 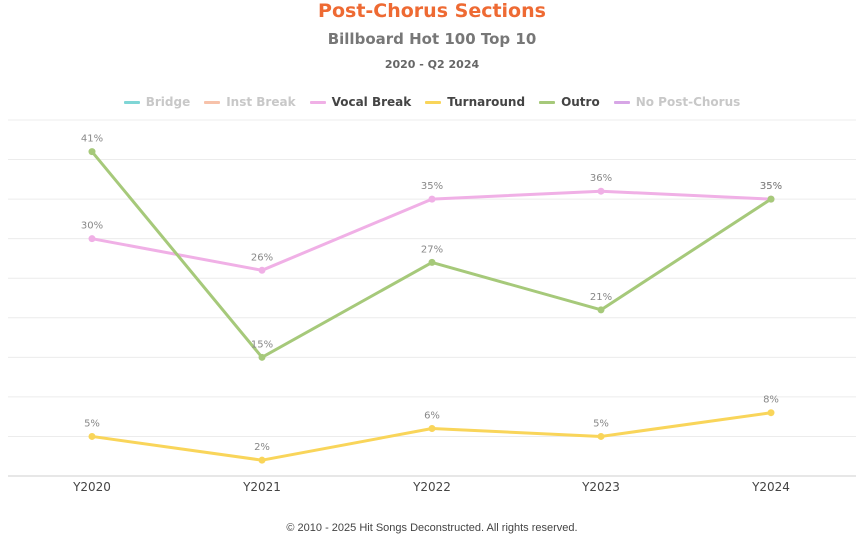 What do you see at coordinates (262, 257) in the screenshot?
I see `data-label-vocal-break: 26%` at bounding box center [262, 257].